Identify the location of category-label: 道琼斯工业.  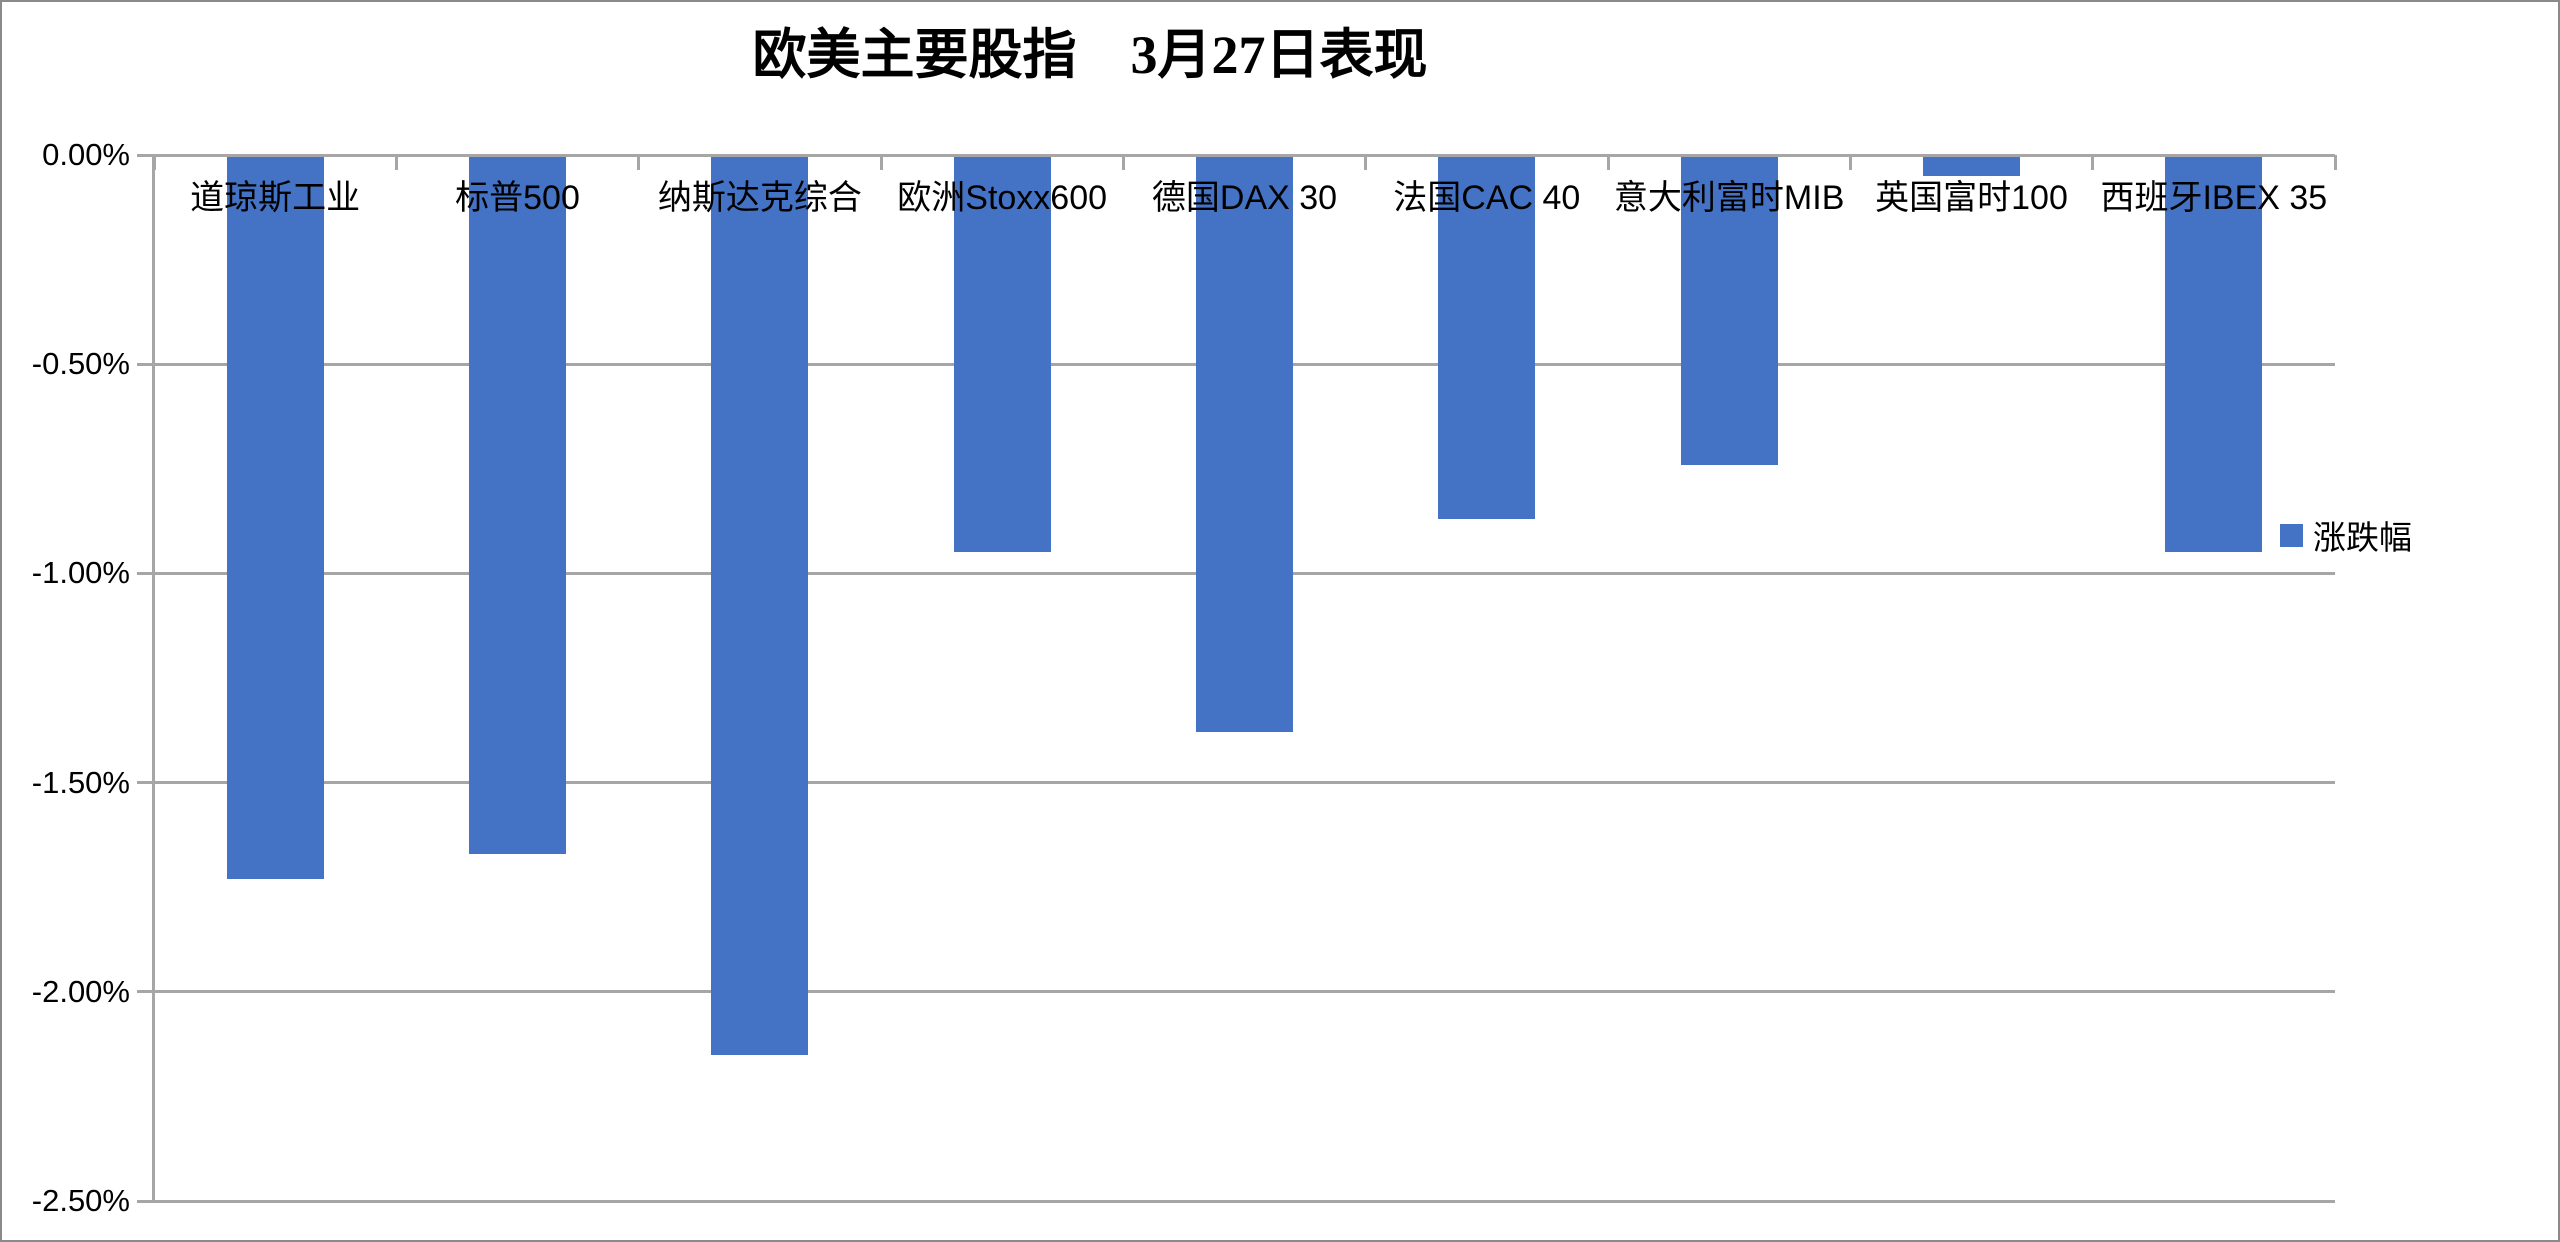
(275, 198).